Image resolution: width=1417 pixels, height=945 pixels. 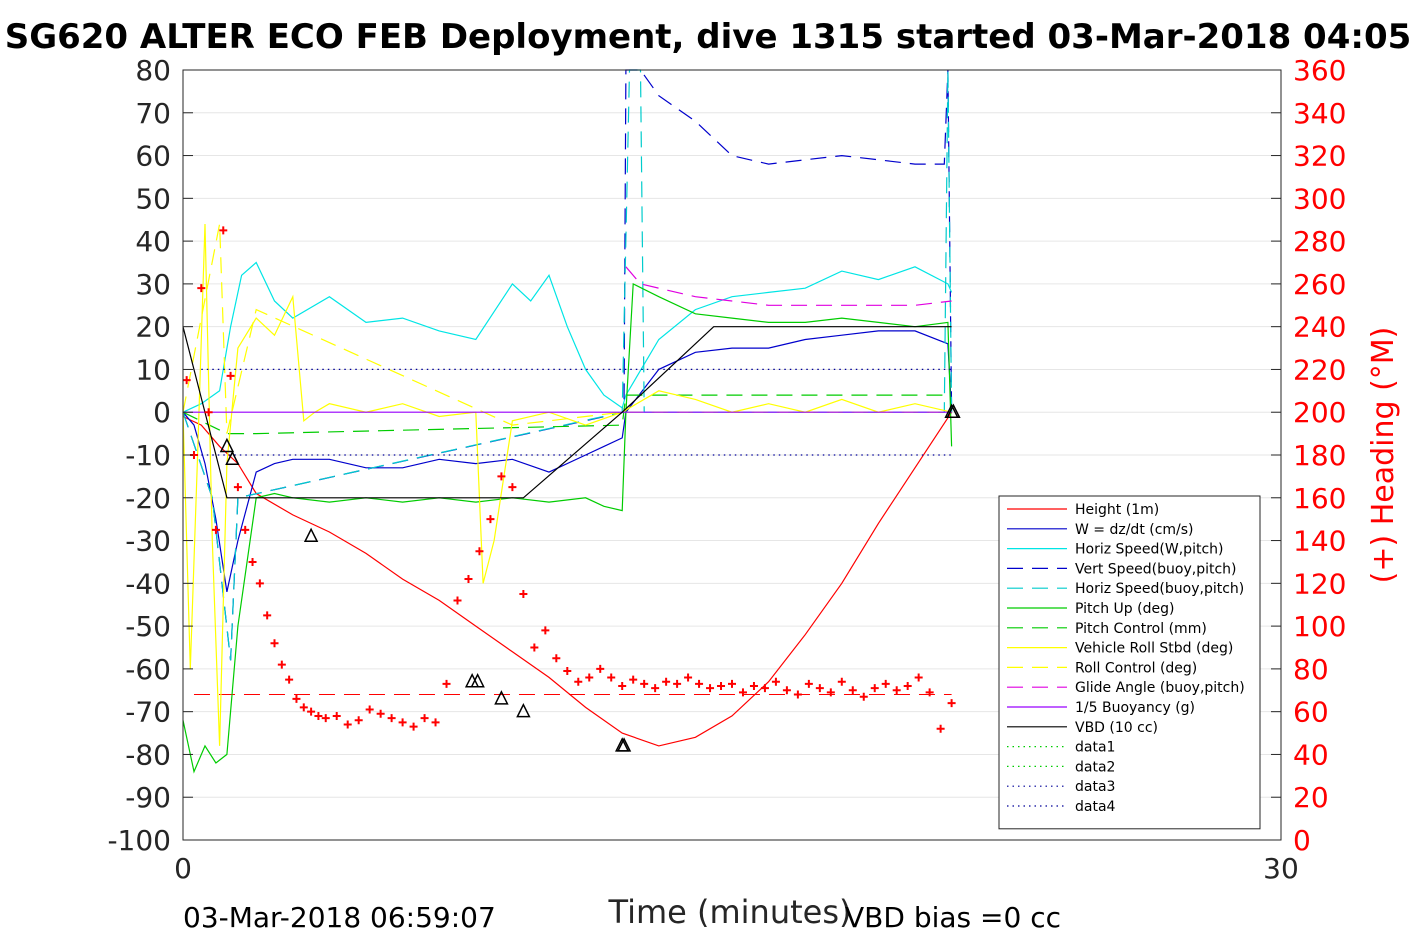 What do you see at coordinates (567, 337) in the screenshot?
I see `series-line-horiz-speed-w-pitch` at bounding box center [567, 337].